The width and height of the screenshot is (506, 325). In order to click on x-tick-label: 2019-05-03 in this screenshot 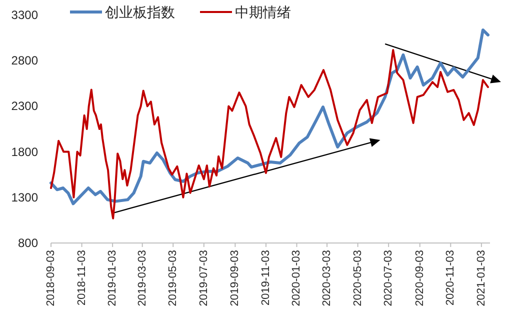, I will do `click(173, 278)`.